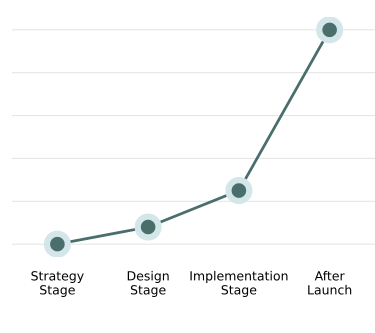  I want to click on x-tick-label: After Launch, so click(330, 282).